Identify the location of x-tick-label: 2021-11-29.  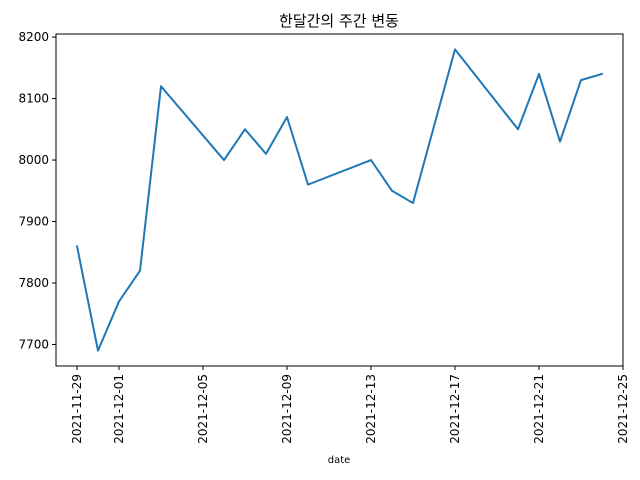
(77, 409).